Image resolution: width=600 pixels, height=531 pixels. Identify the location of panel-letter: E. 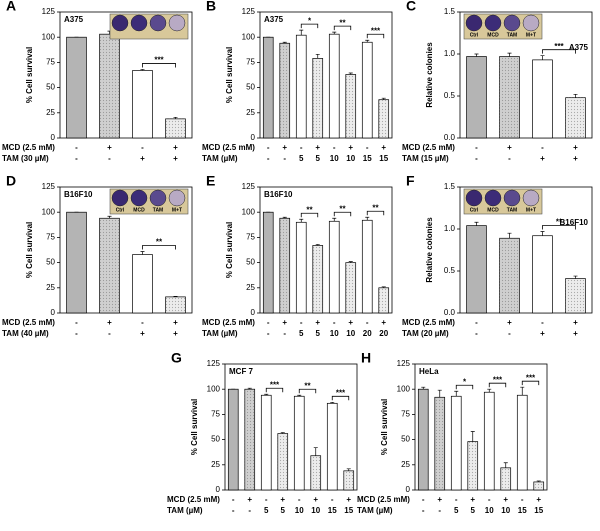
(210, 181).